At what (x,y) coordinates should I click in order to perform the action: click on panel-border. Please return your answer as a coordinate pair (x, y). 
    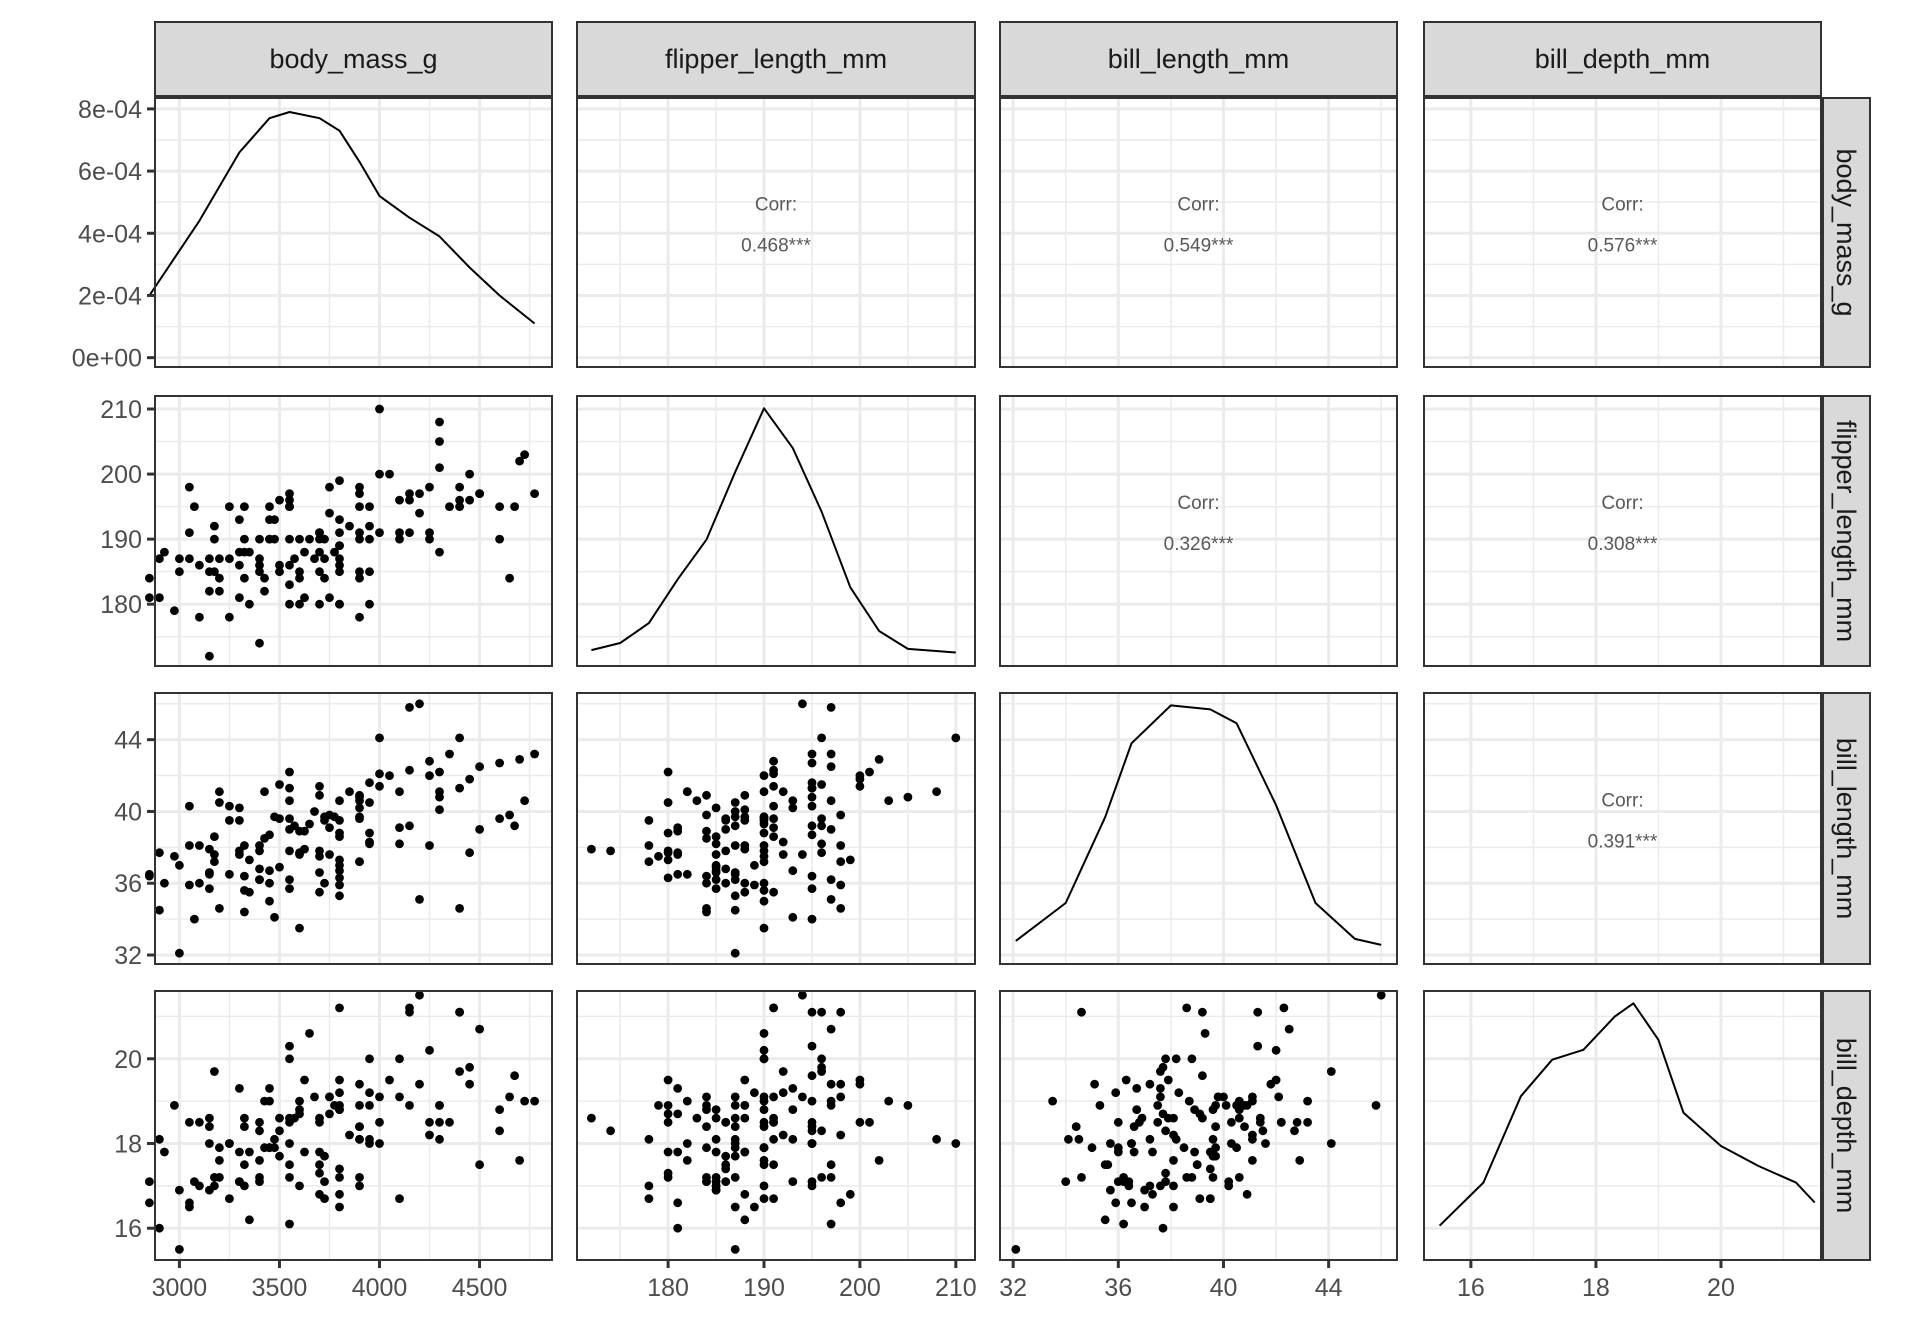
    Looking at the image, I should click on (353, 1125).